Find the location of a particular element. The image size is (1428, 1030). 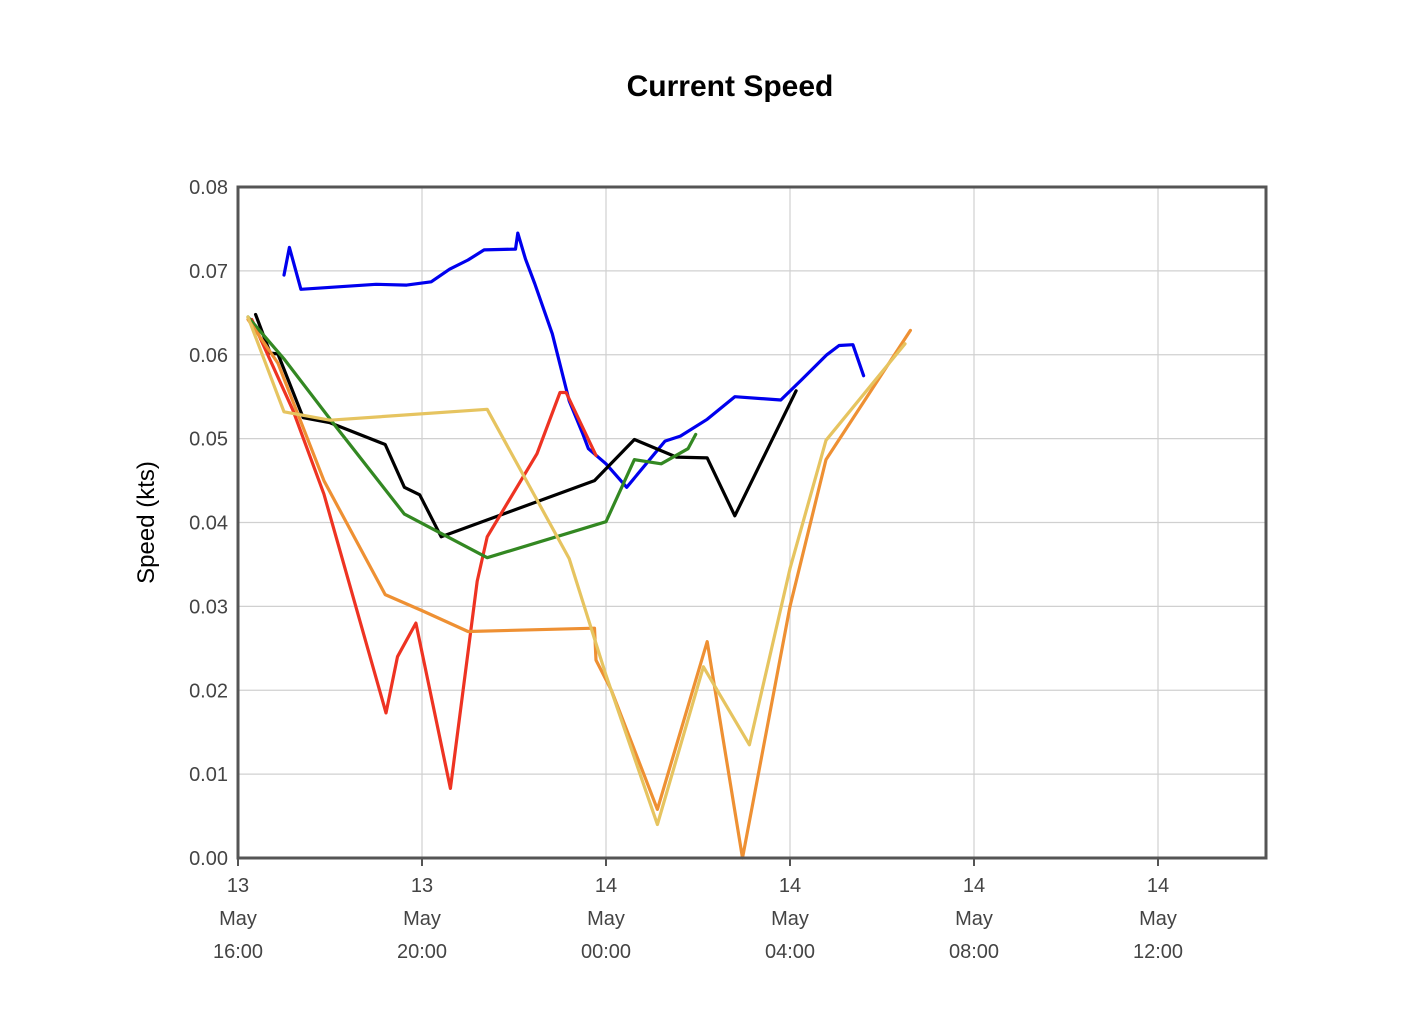

y-tick-label: 0.02 is located at coordinates (208, 691).